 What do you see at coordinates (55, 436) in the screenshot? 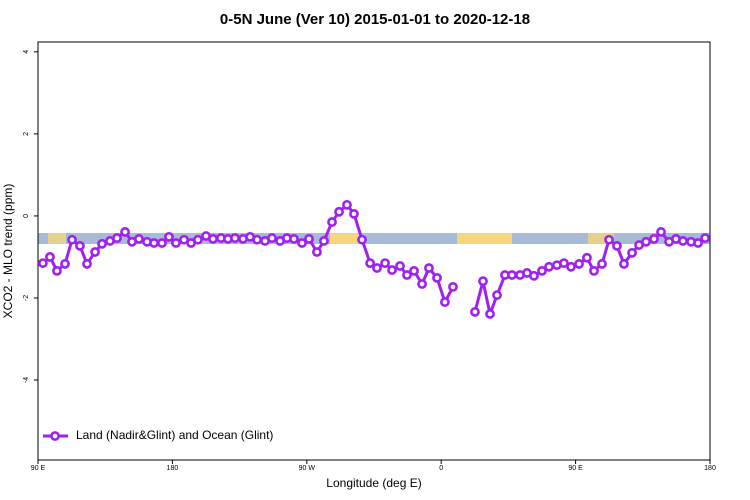
I see `legend-marker` at bounding box center [55, 436].